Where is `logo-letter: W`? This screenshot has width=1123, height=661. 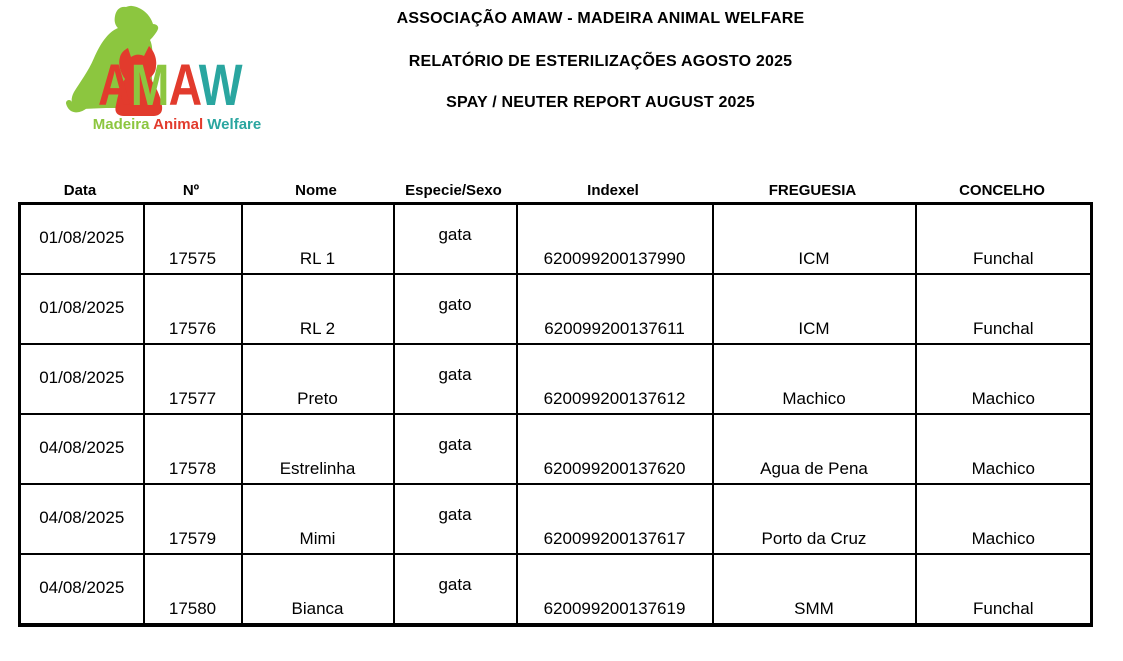
logo-letter: W is located at coordinates (220, 85).